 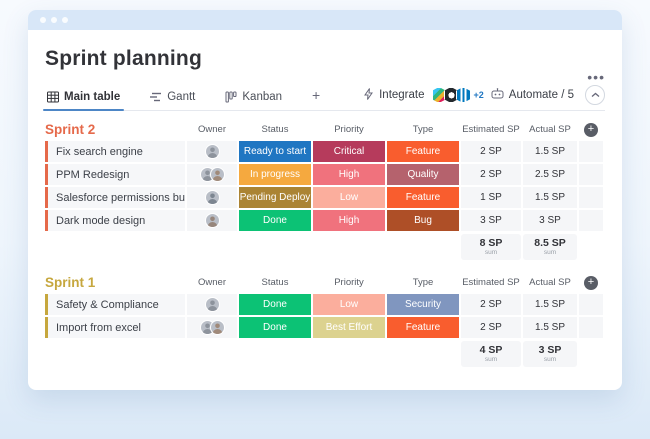 I want to click on sum-value: 4 SP, so click(x=491, y=349).